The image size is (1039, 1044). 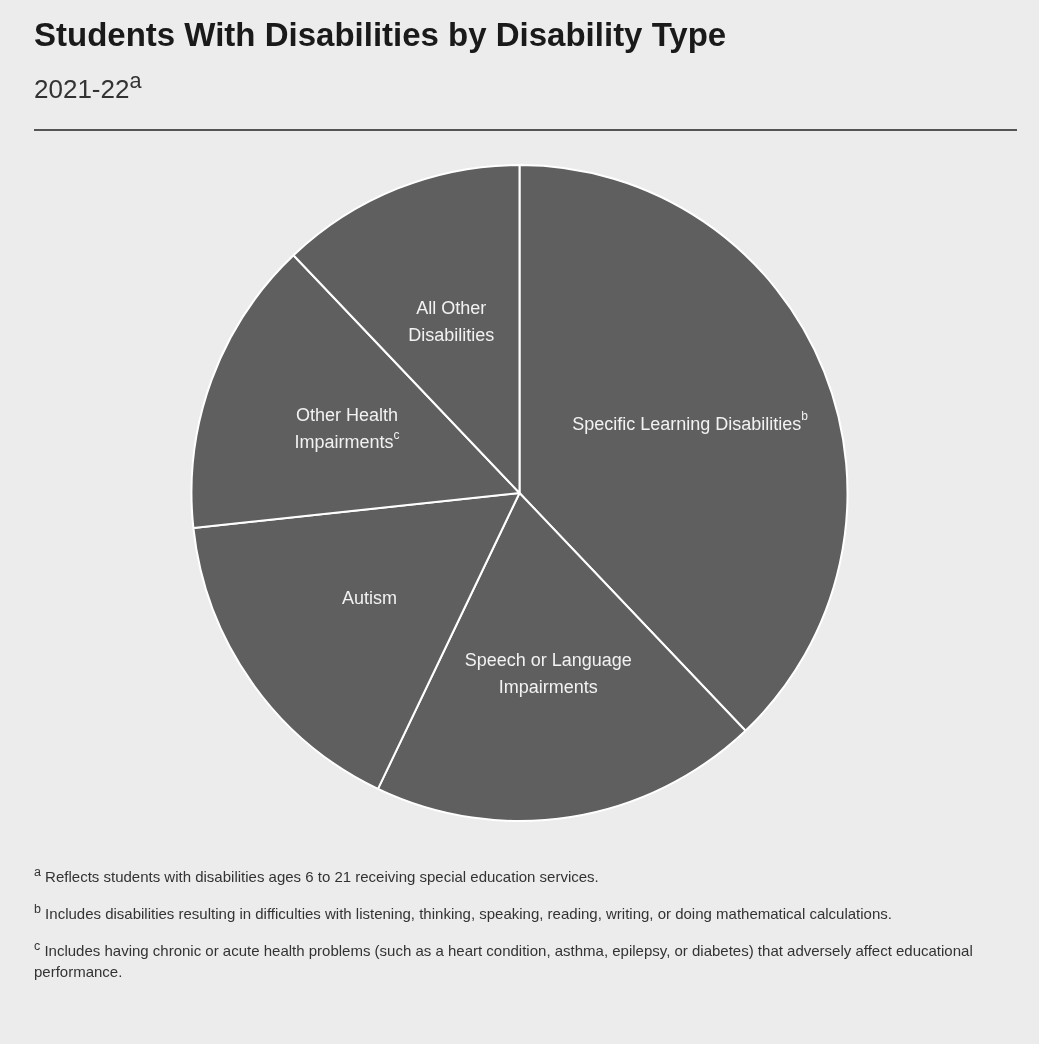 What do you see at coordinates (317, 875) in the screenshot?
I see `text: $^{a}$ Reflects students with disabilities ages 6 to 21 receiving special education services.` at bounding box center [317, 875].